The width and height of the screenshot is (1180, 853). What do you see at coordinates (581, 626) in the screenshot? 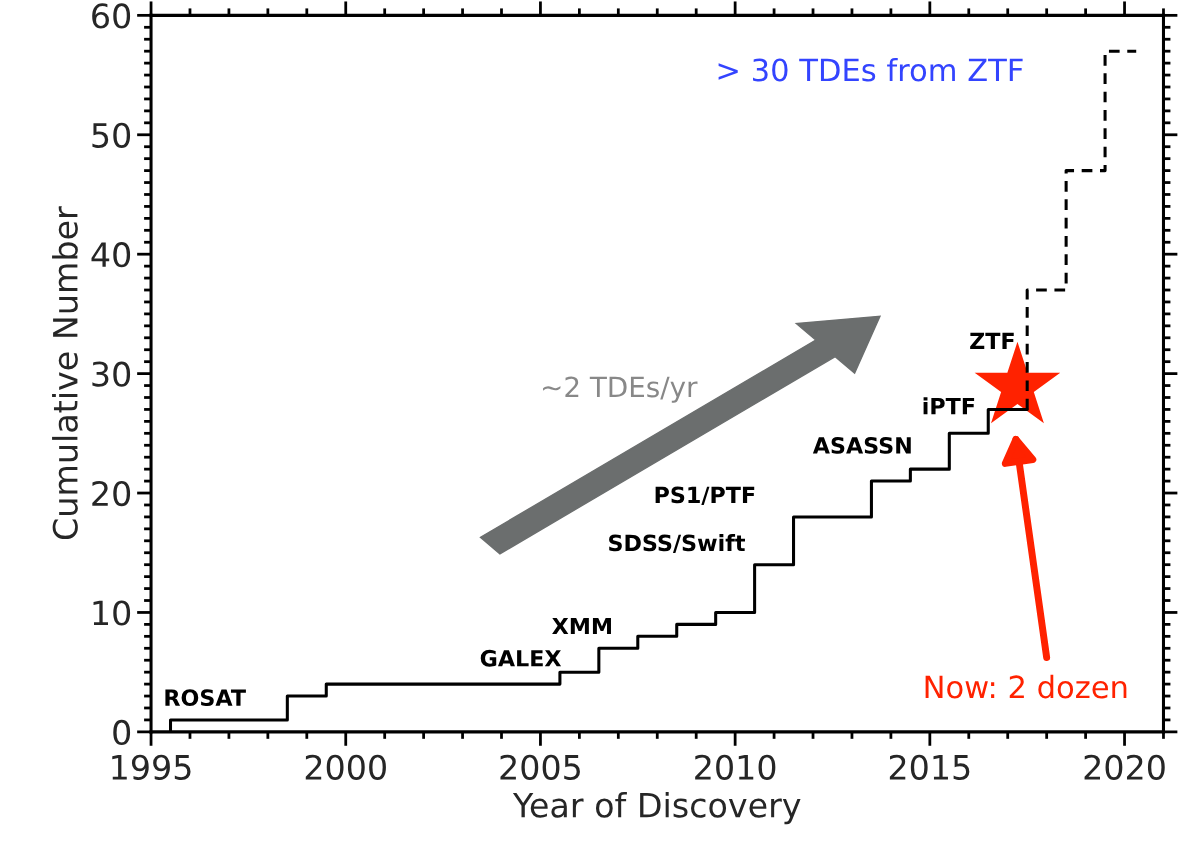
I see `annotation: XMM` at bounding box center [581, 626].